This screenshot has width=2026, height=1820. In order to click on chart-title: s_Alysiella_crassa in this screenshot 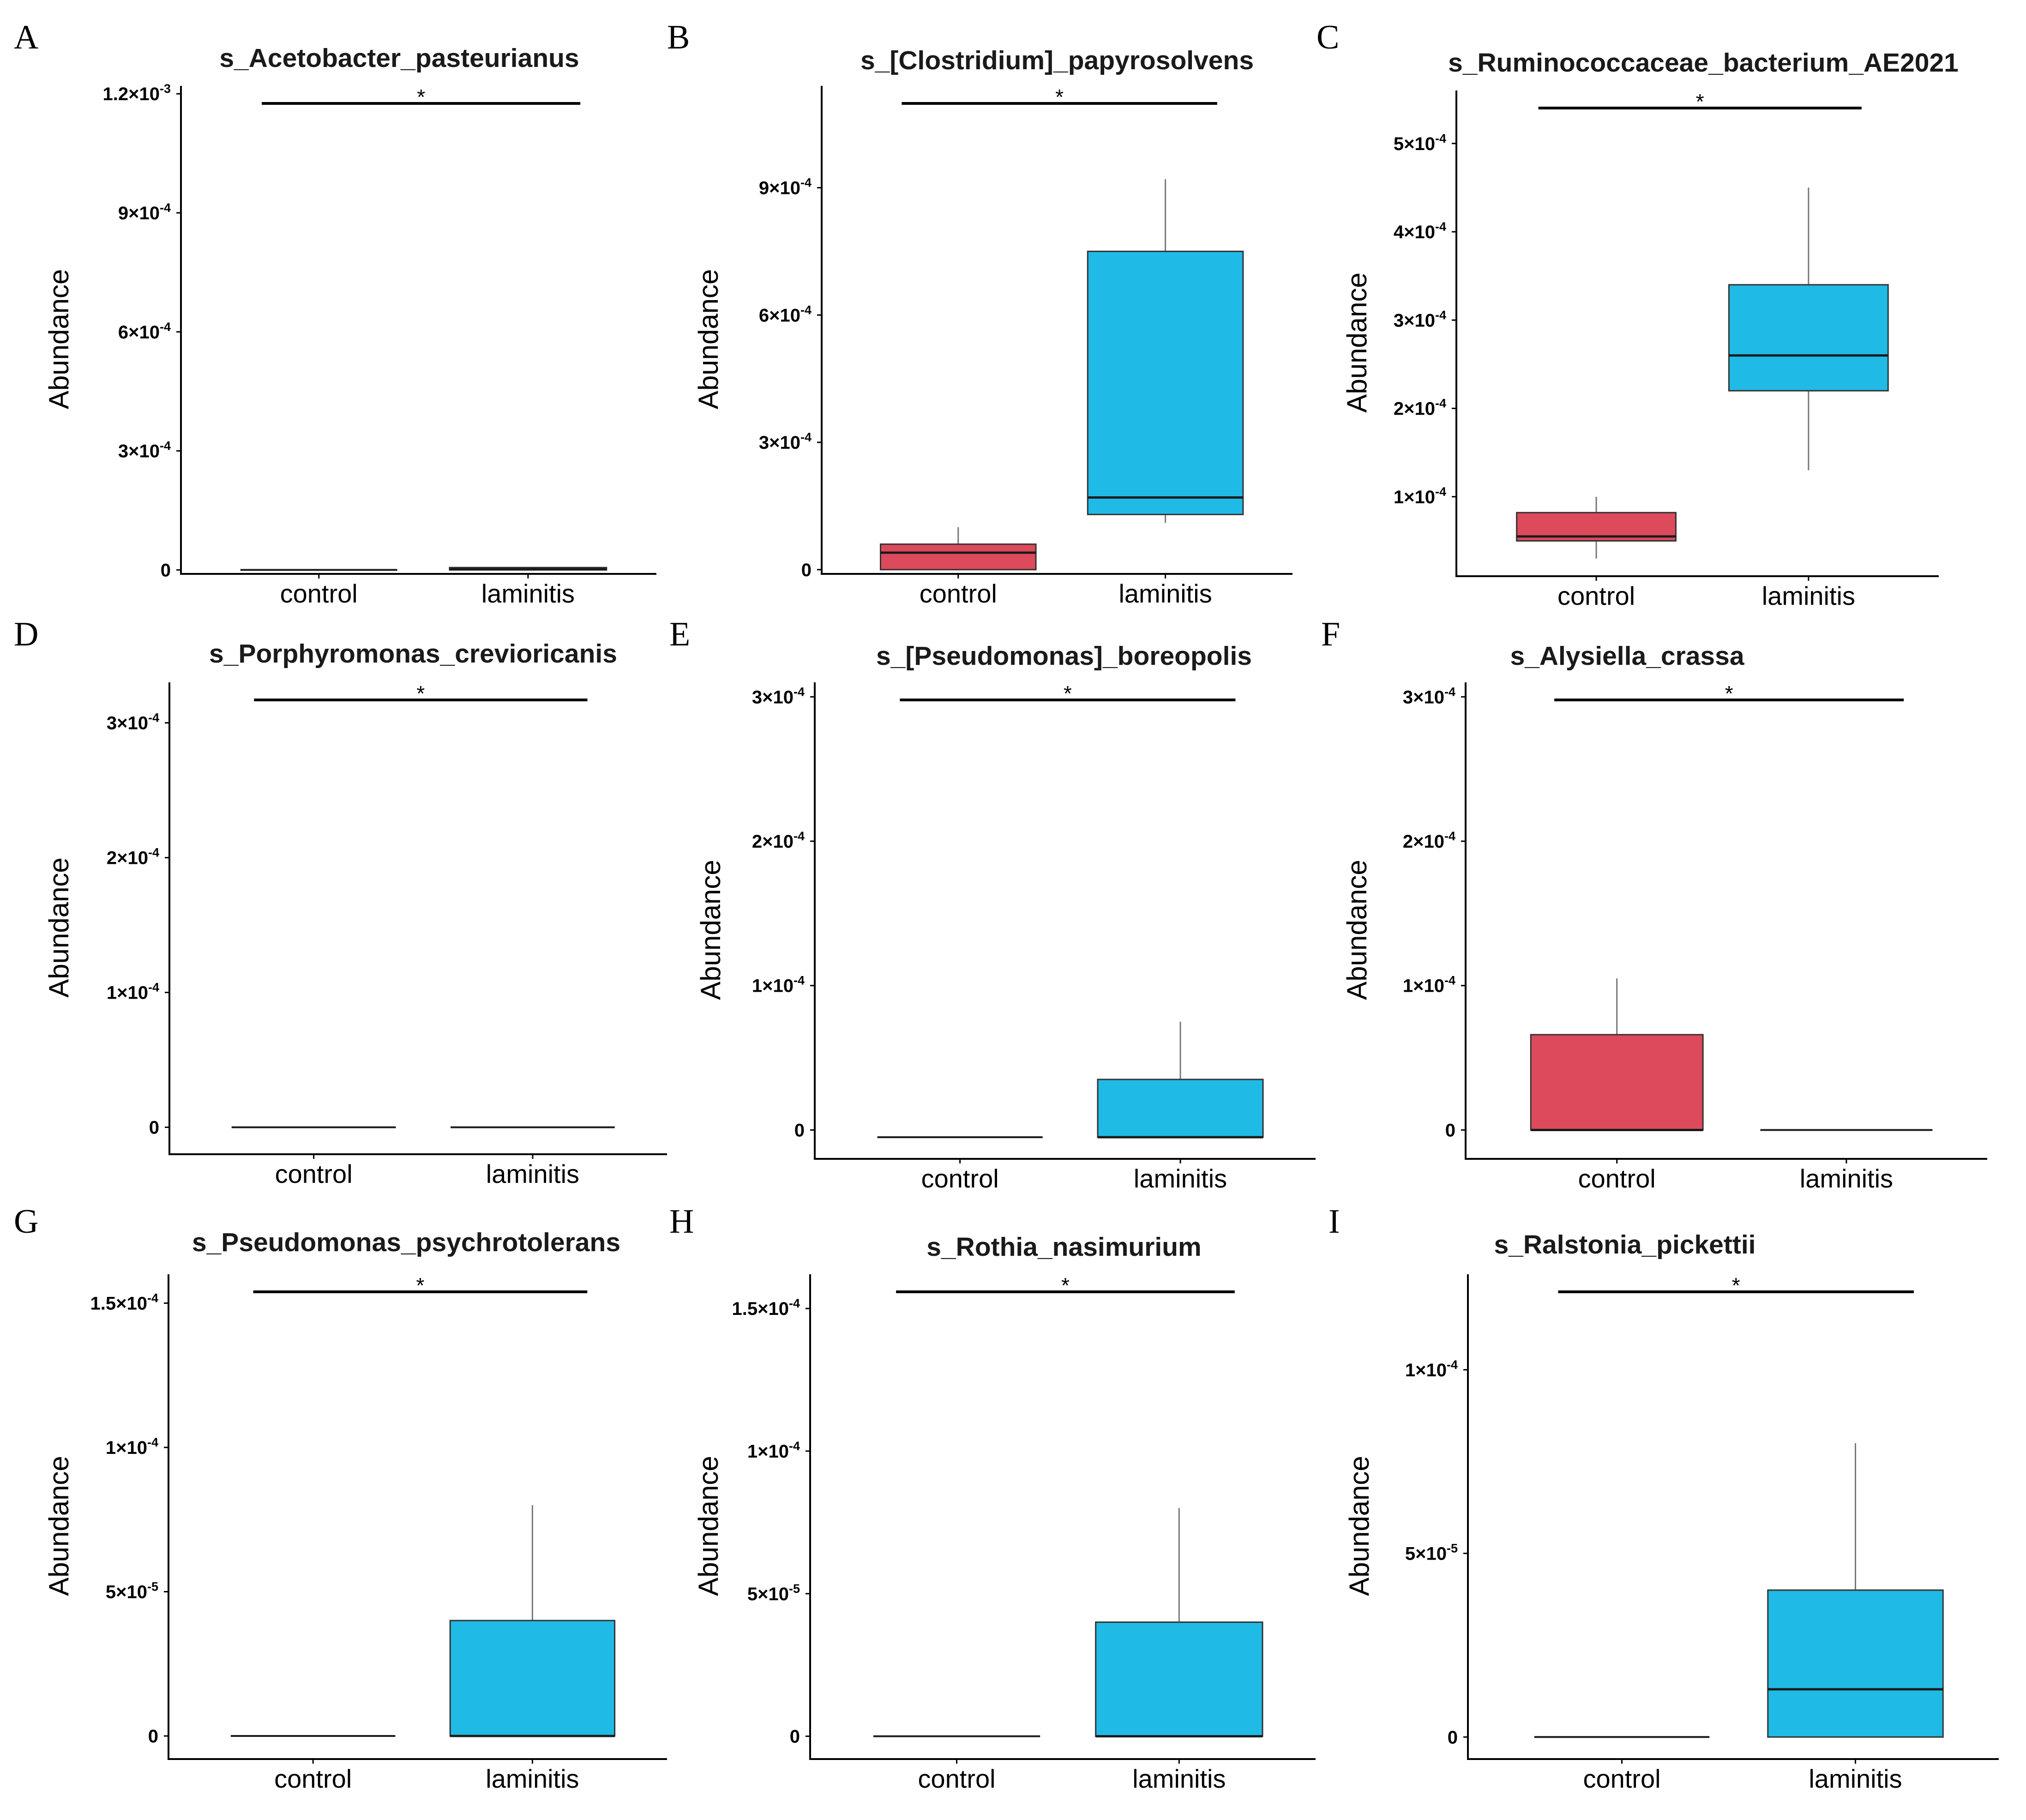, I will do `click(1627, 656)`.